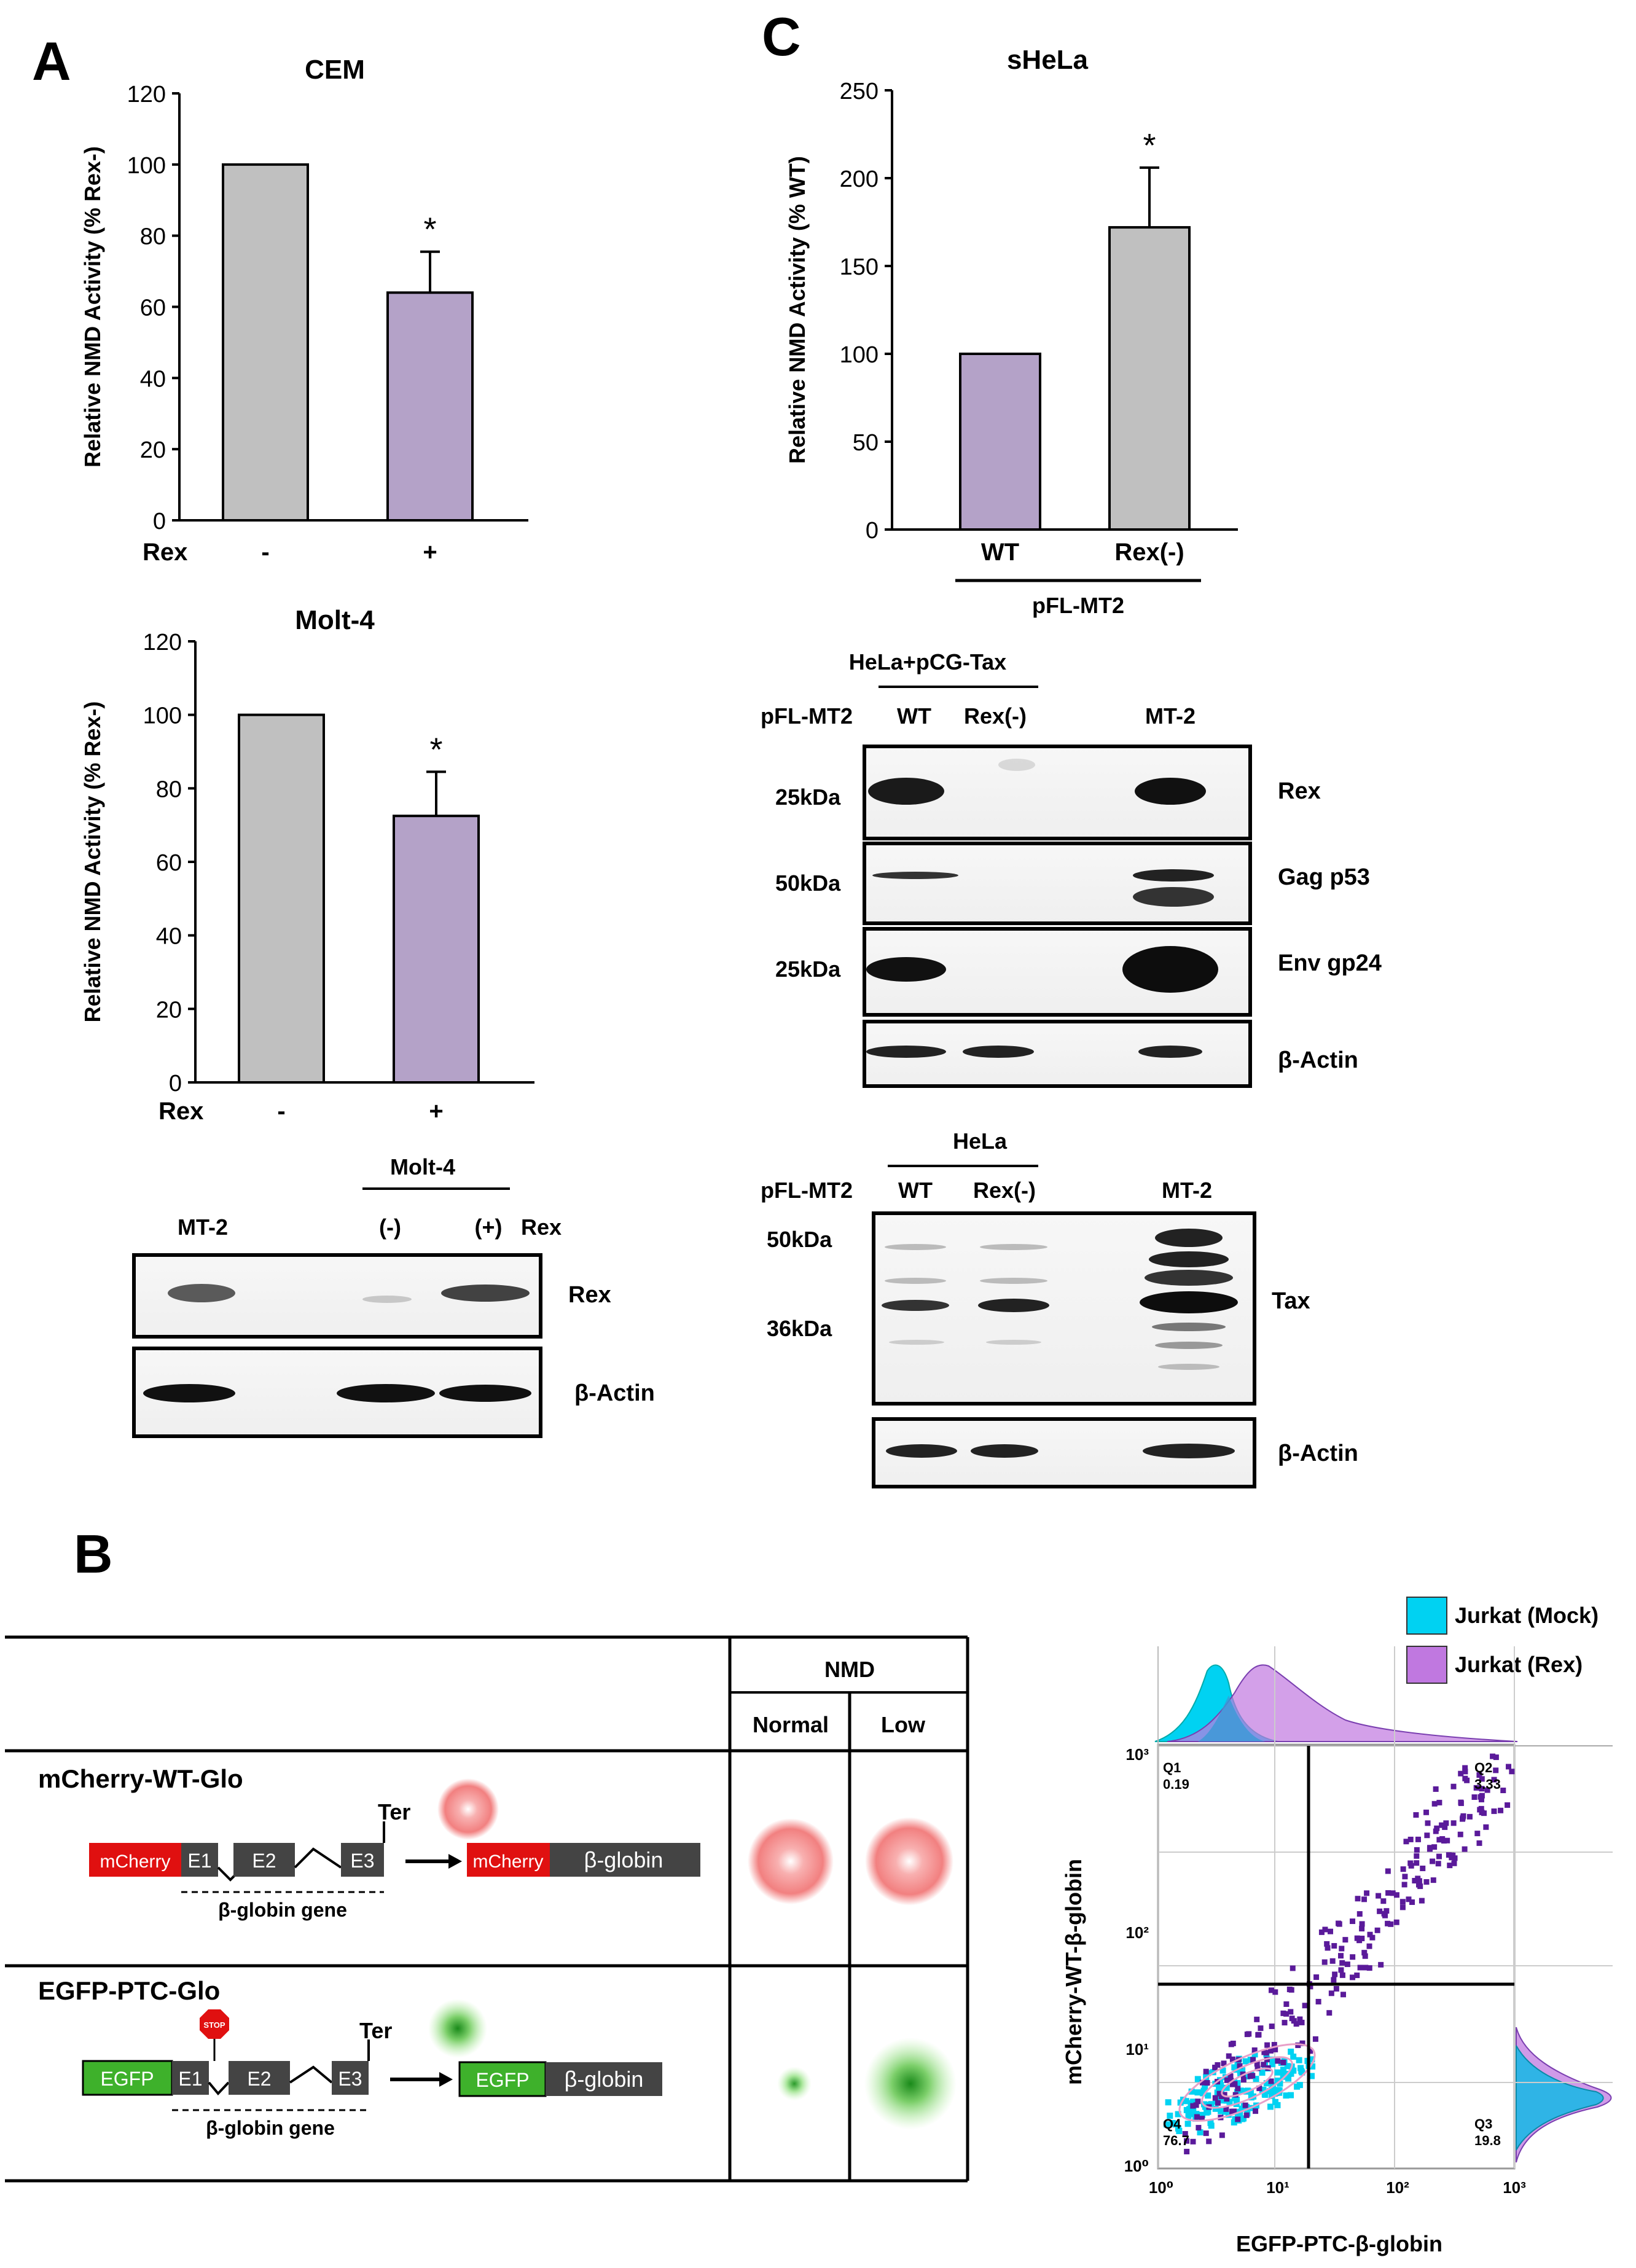 This screenshot has width=1636, height=2268. What do you see at coordinates (169, 863) in the screenshot?
I see `molt-ytick-label-3: 60` at bounding box center [169, 863].